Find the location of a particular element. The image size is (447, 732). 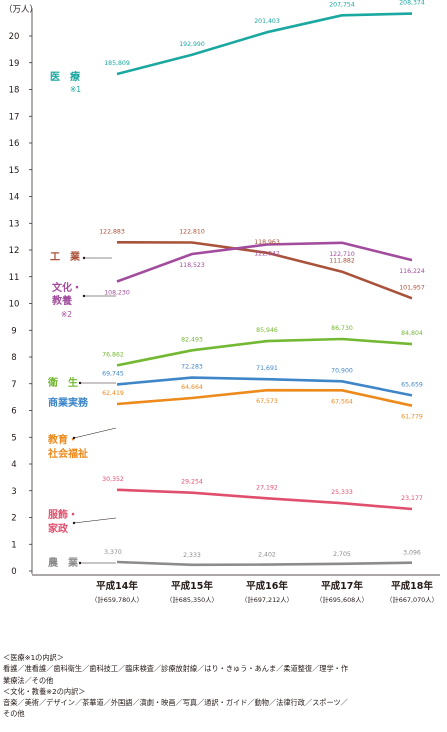

series-name-nogyo: 農 業 is located at coordinates (63, 562).